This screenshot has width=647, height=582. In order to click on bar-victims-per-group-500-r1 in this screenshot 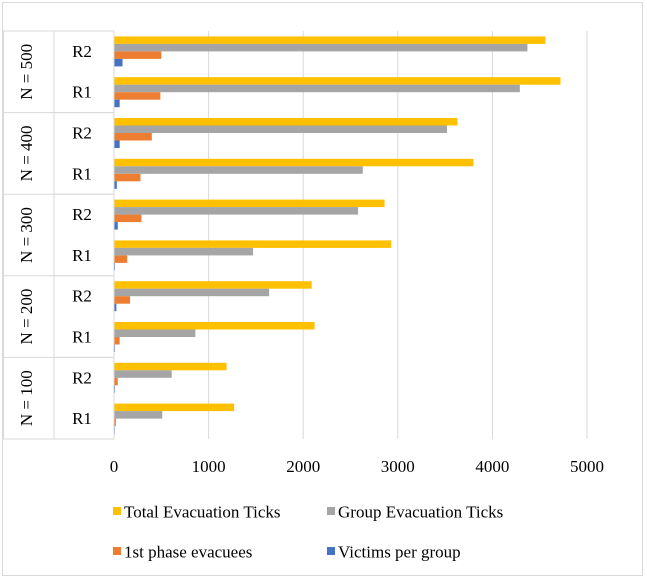, I will do `click(117, 103)`.